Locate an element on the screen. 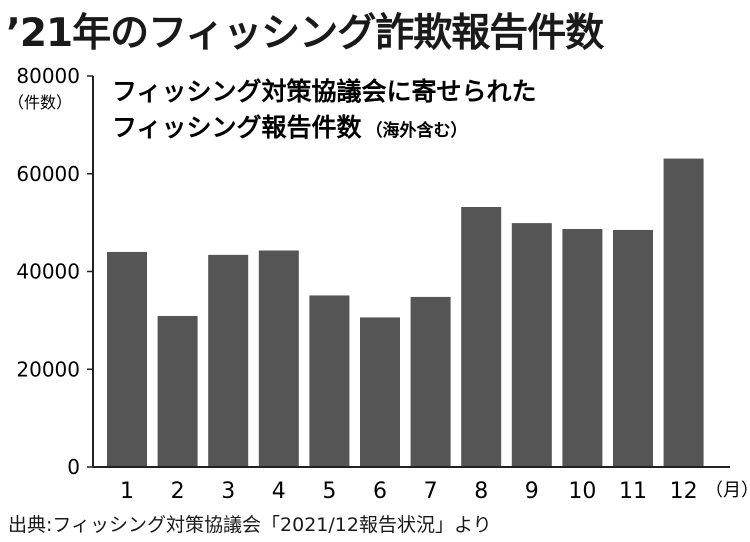 Image resolution: width=750 pixels, height=542 pixels. x-tick-label: 4 is located at coordinates (279, 491).